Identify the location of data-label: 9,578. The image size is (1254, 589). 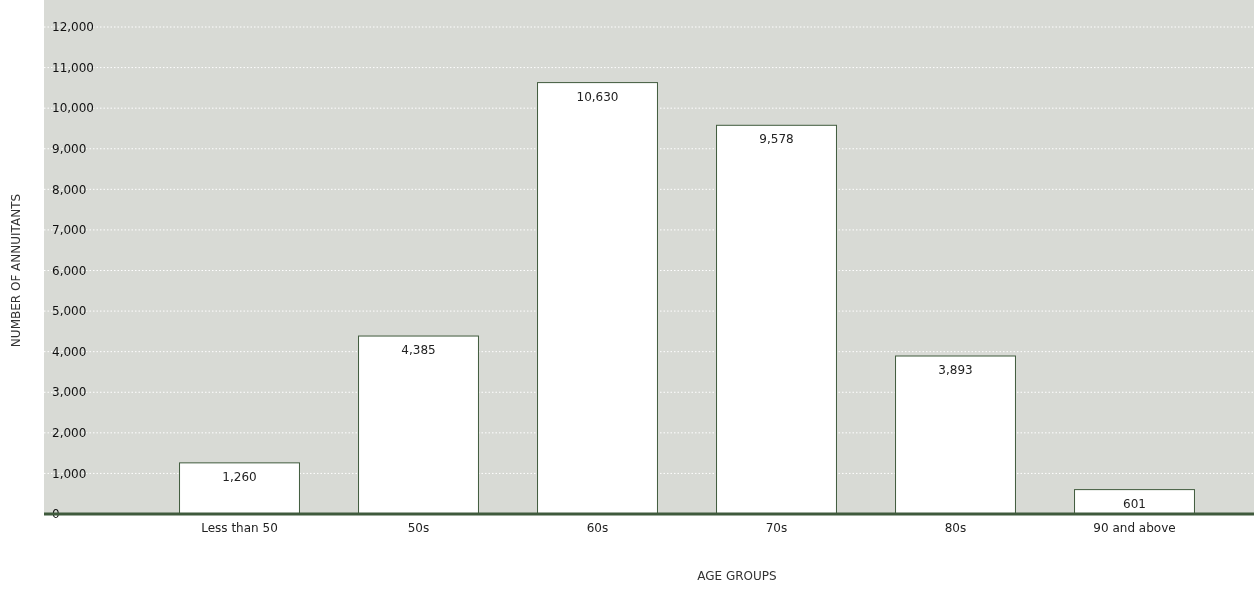
(776, 139).